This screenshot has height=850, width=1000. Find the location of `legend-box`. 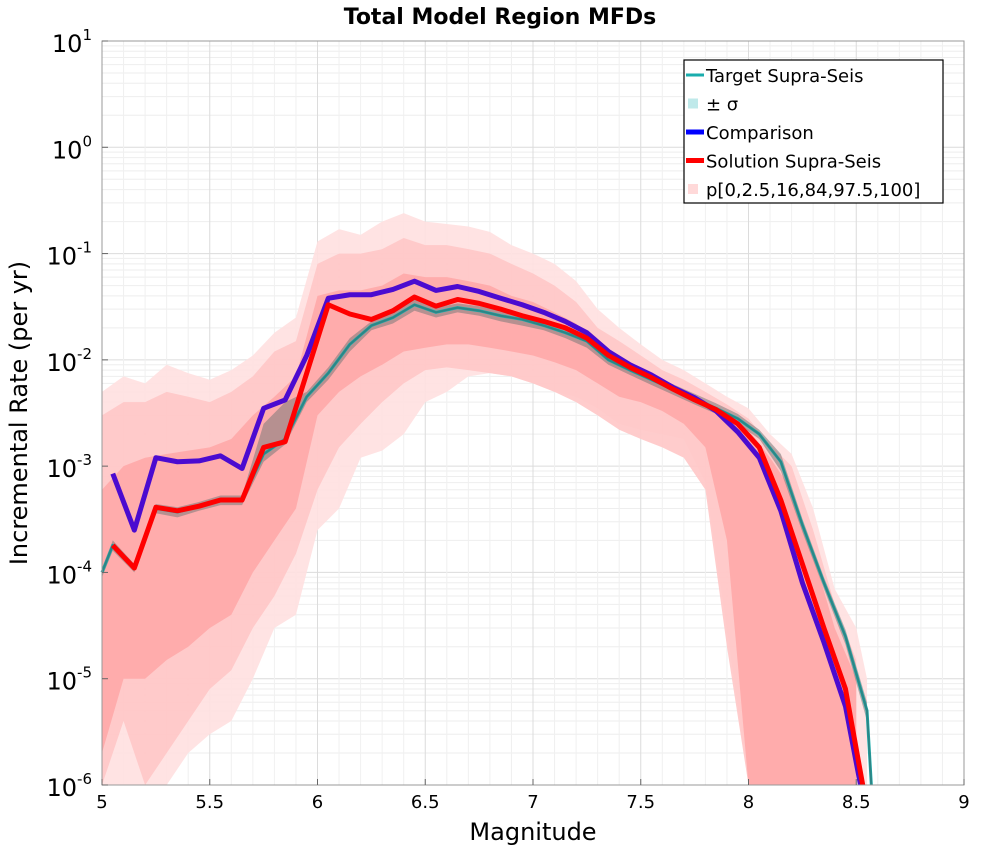

legend-box is located at coordinates (813, 131).